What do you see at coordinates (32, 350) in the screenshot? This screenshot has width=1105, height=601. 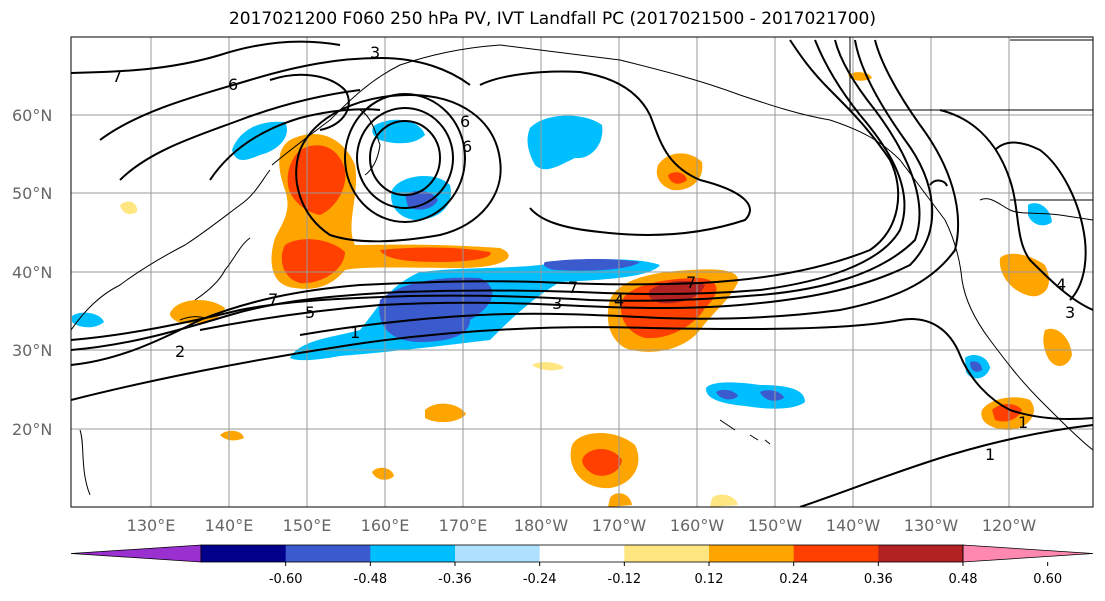 I see `lat-label: 30°N` at bounding box center [32, 350].